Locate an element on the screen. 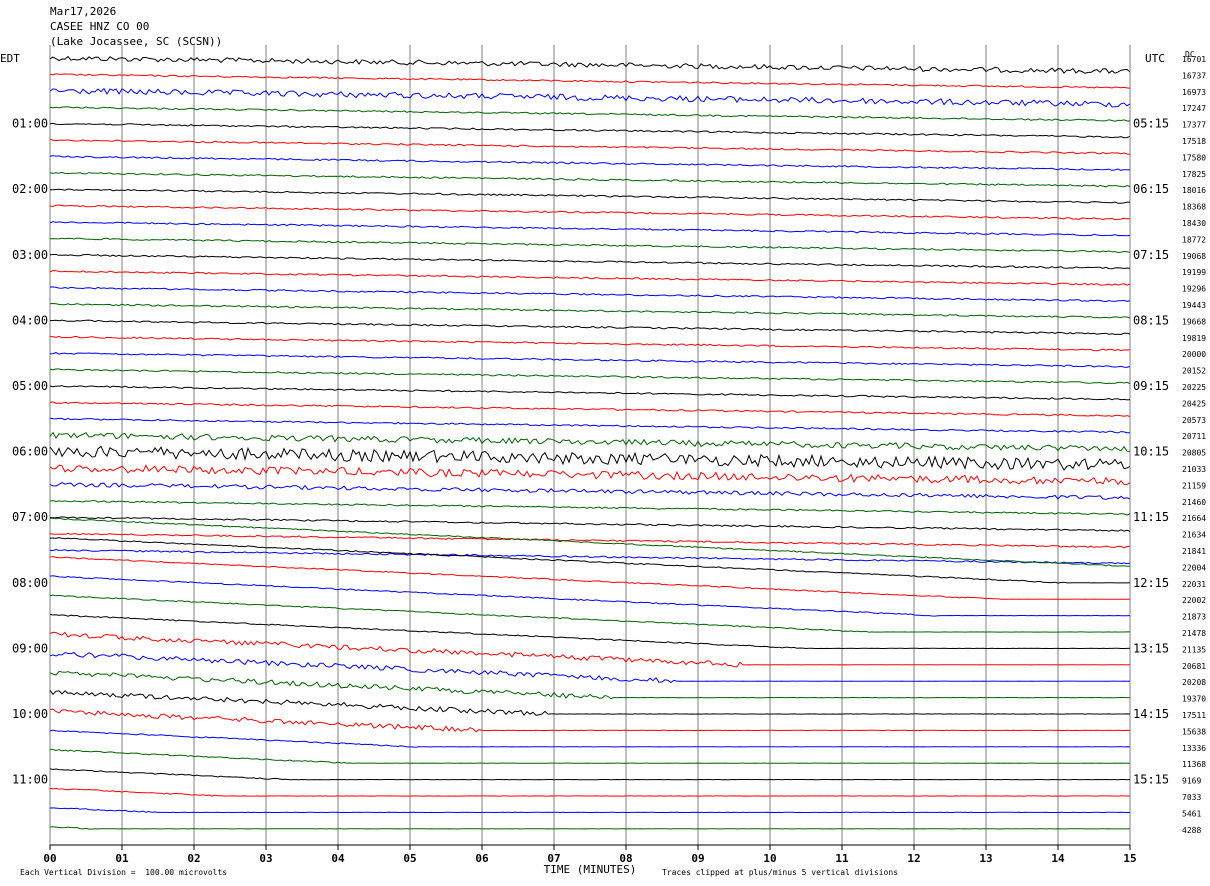  right-time-label: 07:15 is located at coordinates (1151, 255).